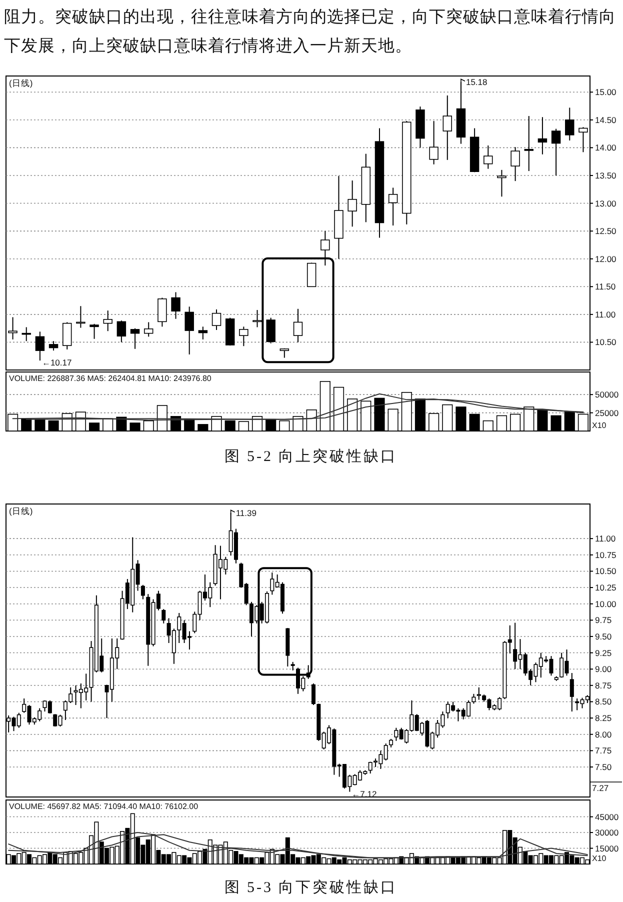  I want to click on annotation: VOLUME: 45697.82 MA5: 71094.40 MA10: 76102.00, so click(104, 806).